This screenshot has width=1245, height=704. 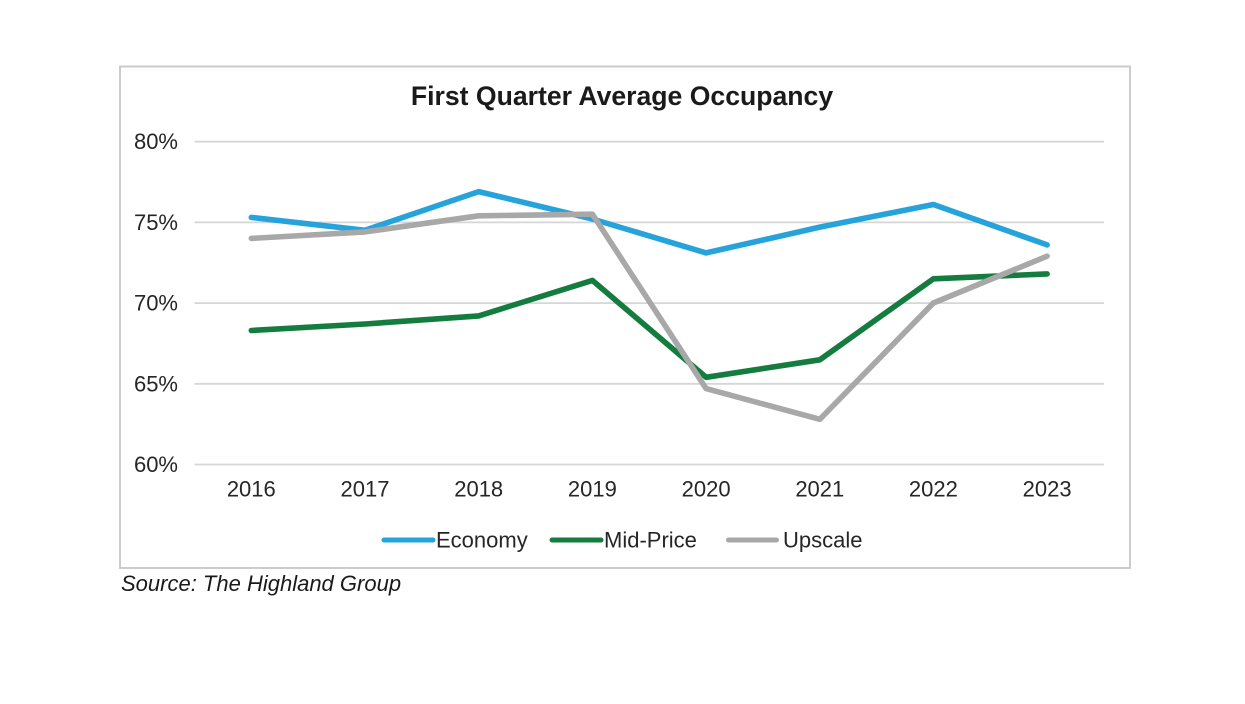 What do you see at coordinates (822, 540) in the screenshot?
I see `svg-text: Upscale` at bounding box center [822, 540].